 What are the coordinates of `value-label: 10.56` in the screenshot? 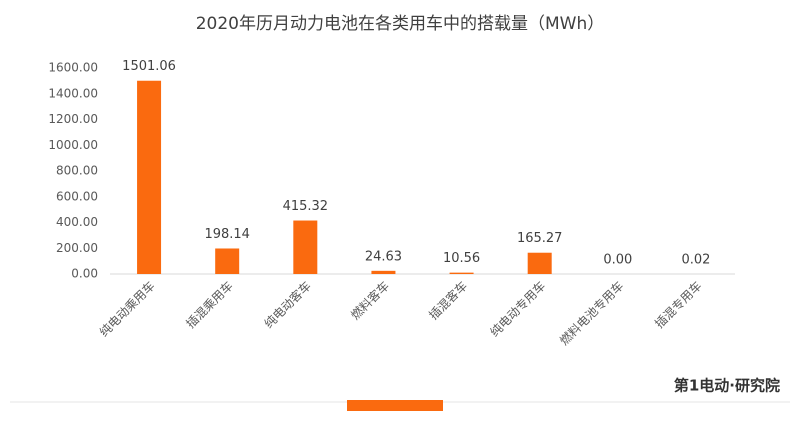 It's located at (461, 258).